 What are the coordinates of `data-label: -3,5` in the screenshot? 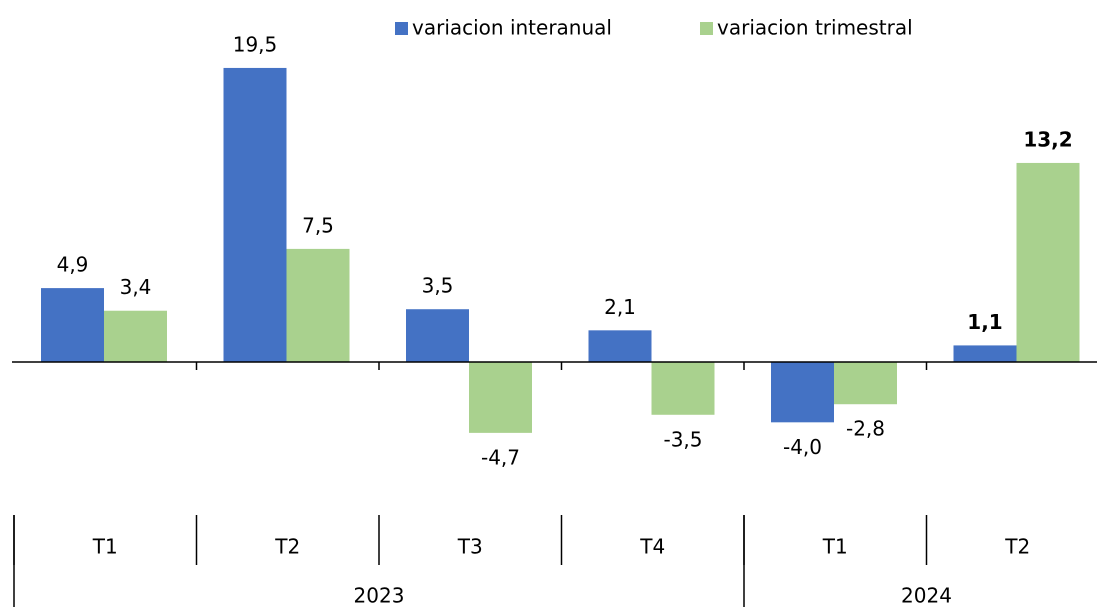 It's located at (682, 439).